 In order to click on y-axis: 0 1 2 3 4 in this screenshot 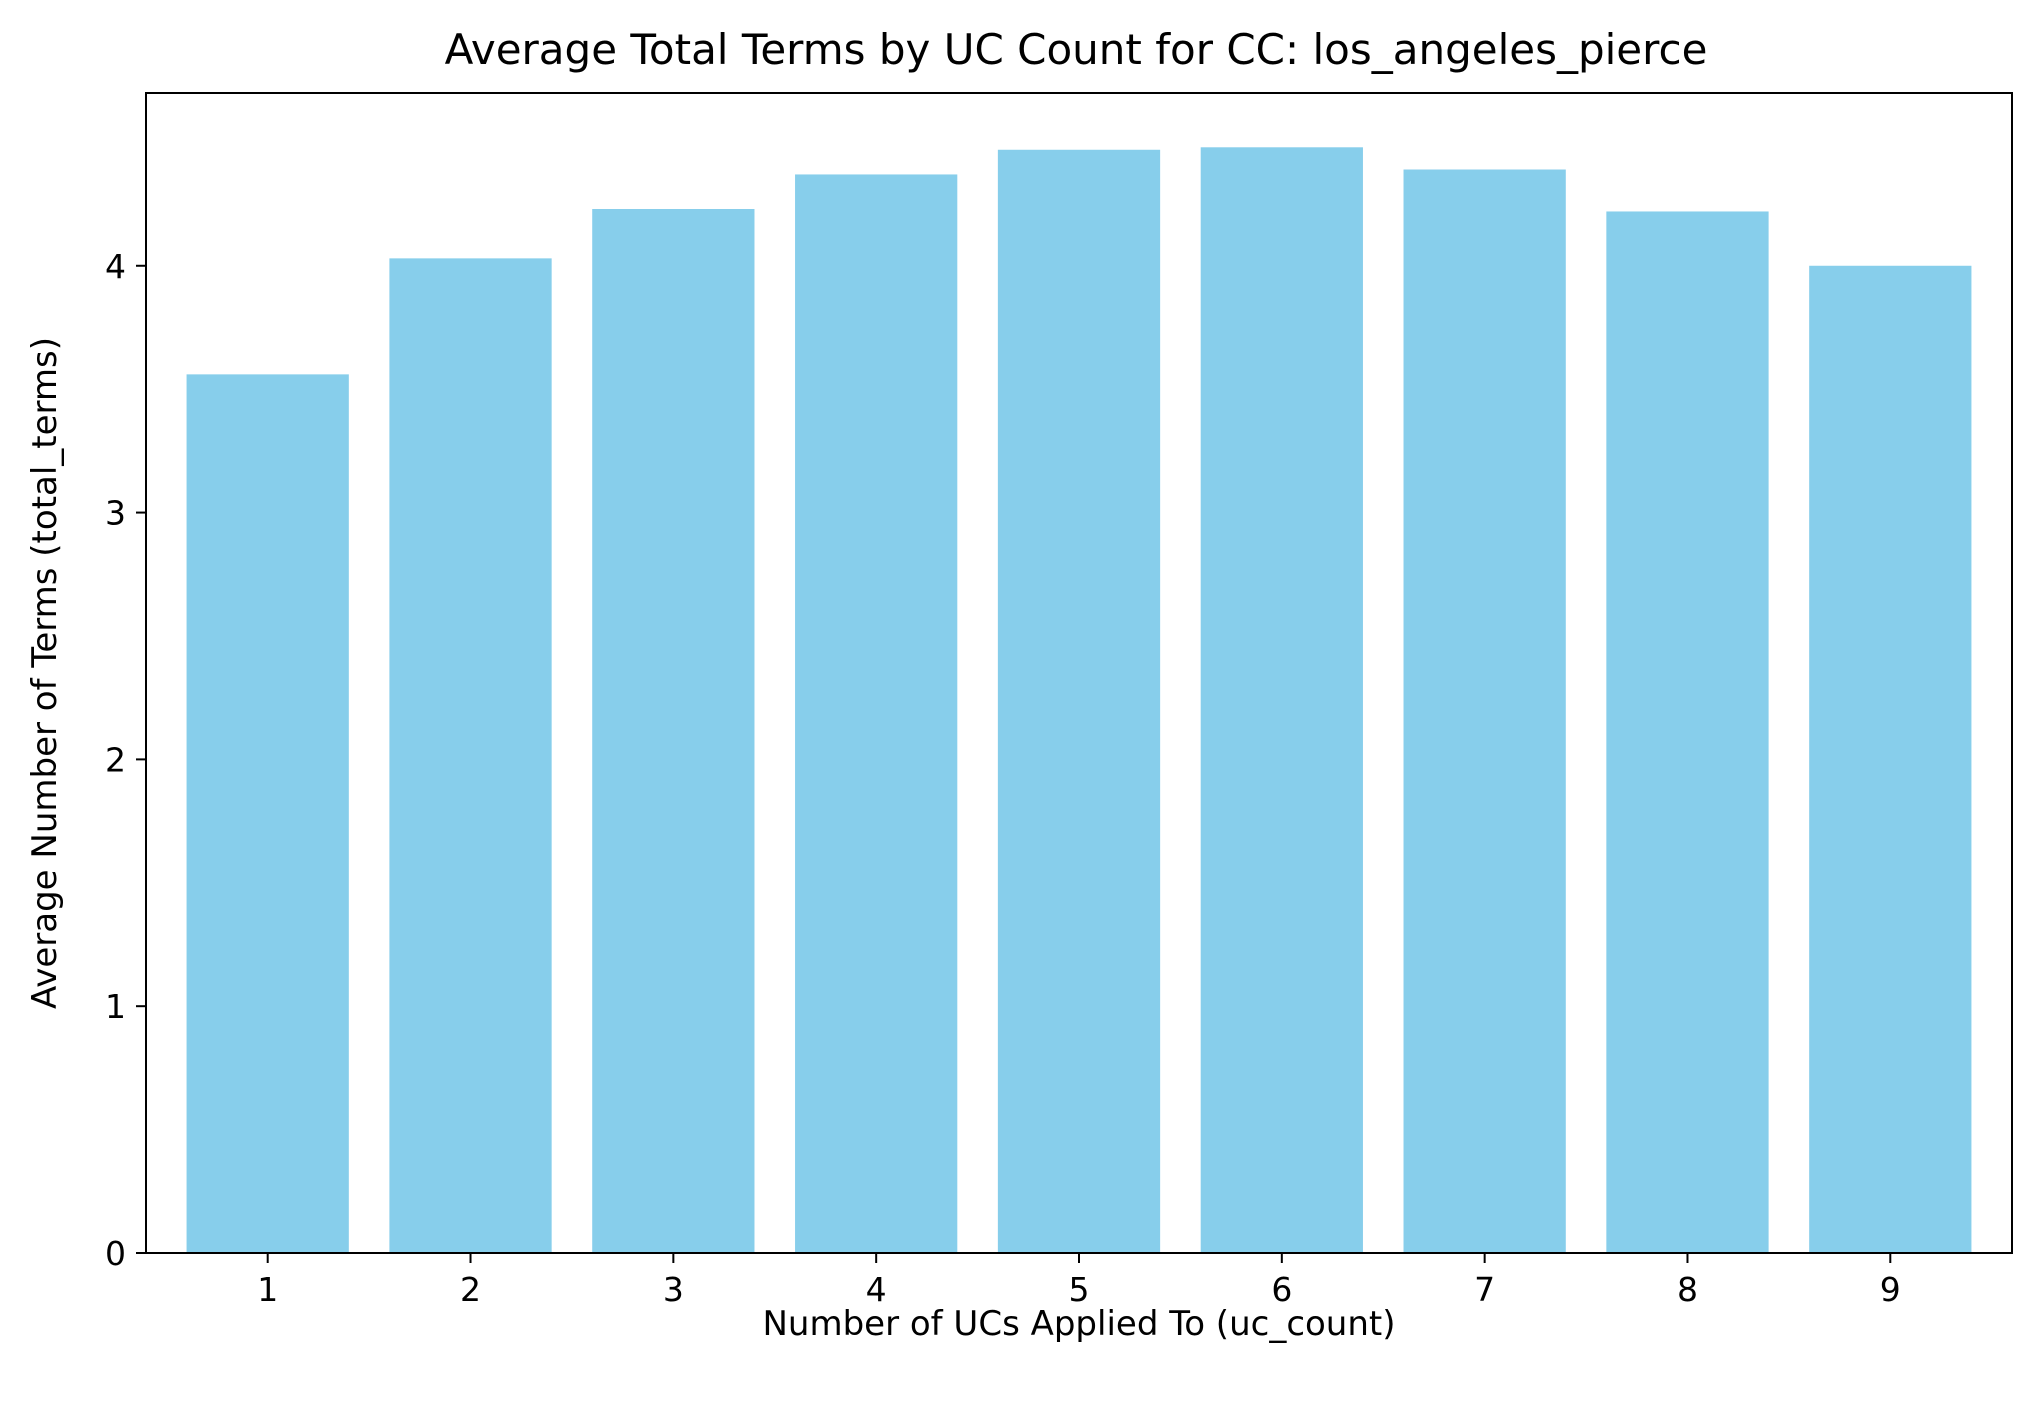, I will do `click(125, 760)`.